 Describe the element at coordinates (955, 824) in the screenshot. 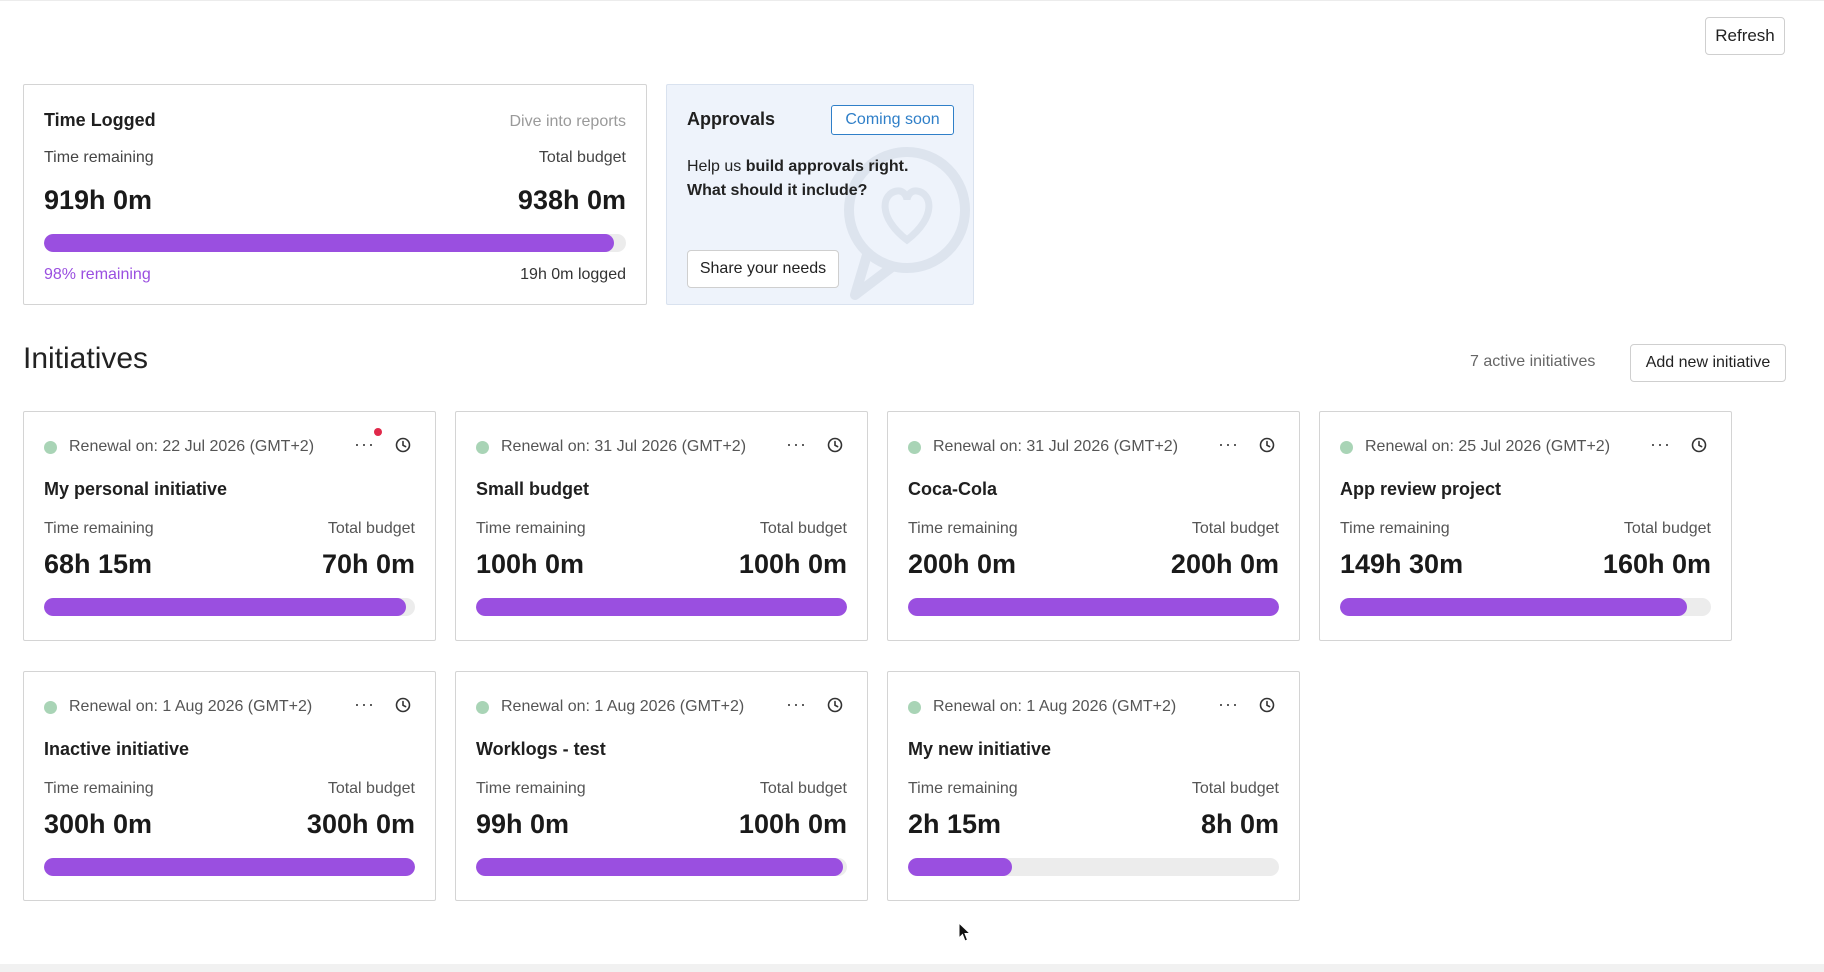

I see `time-remaining-value: 2h 15m` at that location.